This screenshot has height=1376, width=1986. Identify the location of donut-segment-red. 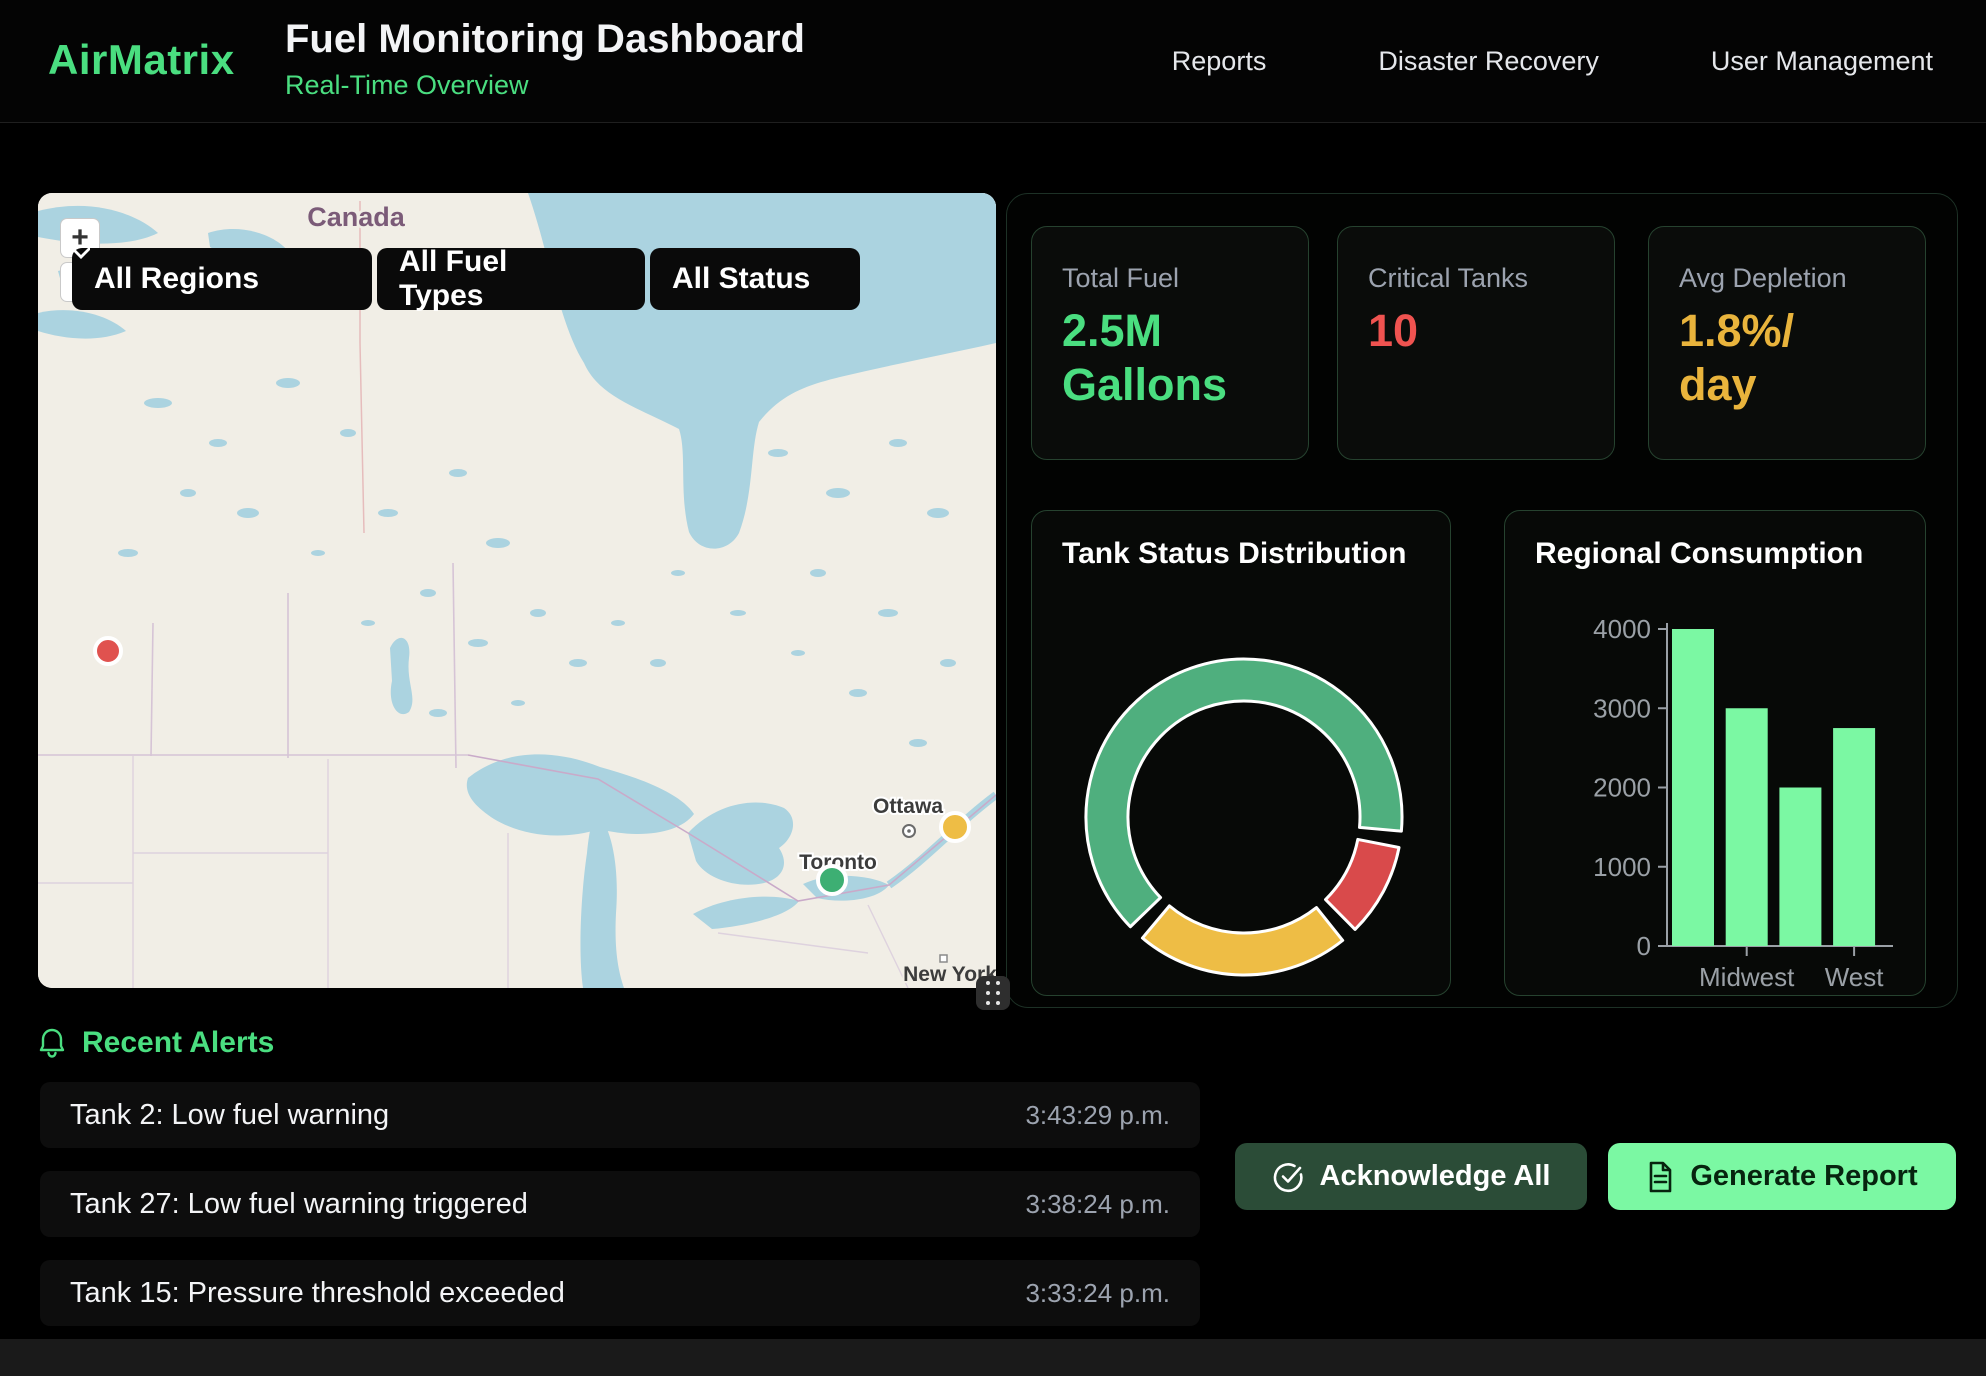
(1362, 884).